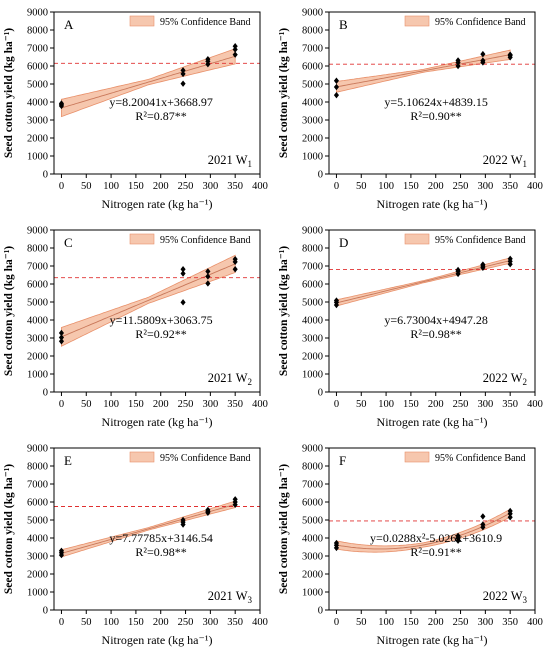  Describe the element at coordinates (161, 538) in the screenshot. I see `equation-text: y=7.77785x+3146.54` at that location.